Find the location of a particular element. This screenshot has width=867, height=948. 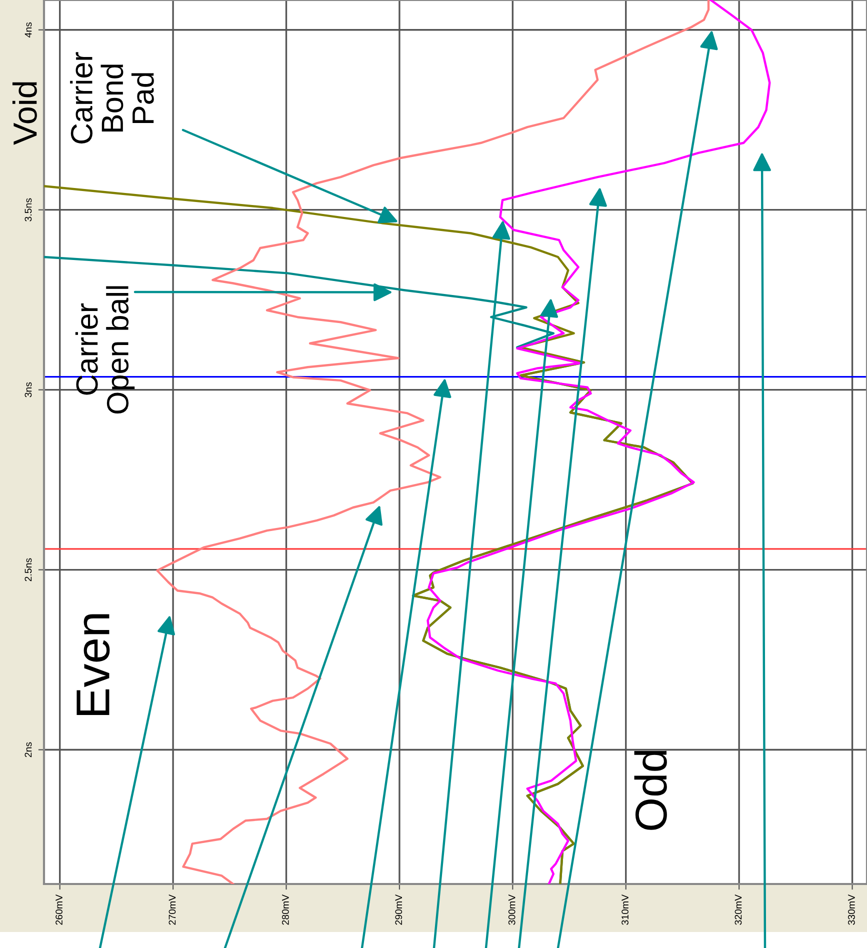

annotation: Carrier Bond Pad is located at coordinates (112, 98).